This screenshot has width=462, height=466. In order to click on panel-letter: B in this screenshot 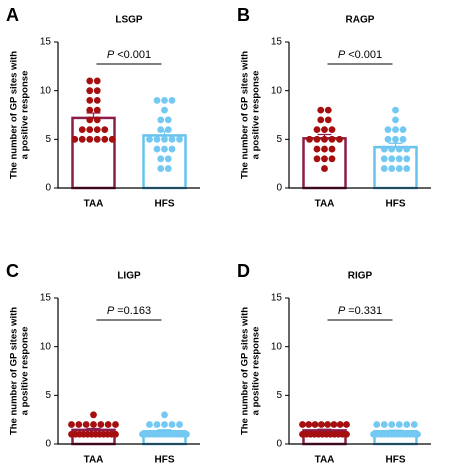, I will do `click(243, 15)`.